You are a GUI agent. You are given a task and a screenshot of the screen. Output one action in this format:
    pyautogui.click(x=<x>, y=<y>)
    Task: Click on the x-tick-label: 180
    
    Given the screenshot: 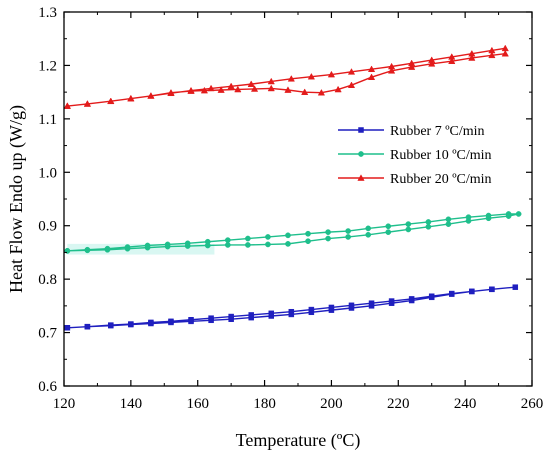 What is the action you would take?
    pyautogui.click(x=264, y=404)
    